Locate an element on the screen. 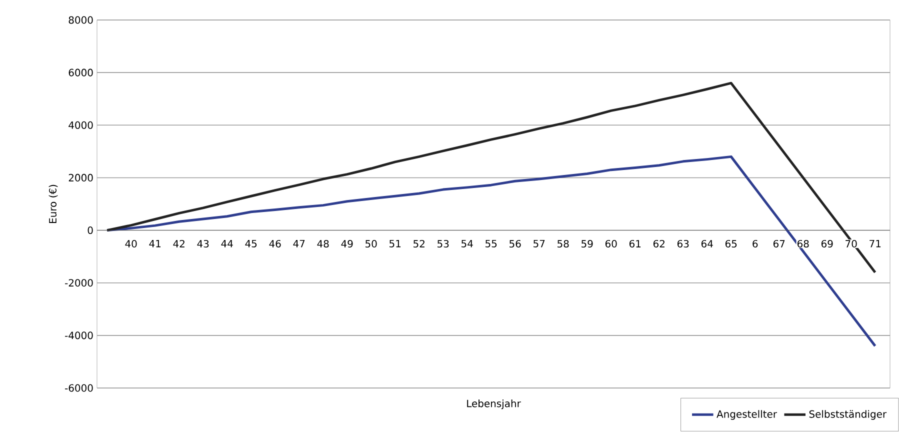 The height and width of the screenshot is (446, 899). x-tick-label: 41 is located at coordinates (155, 244).